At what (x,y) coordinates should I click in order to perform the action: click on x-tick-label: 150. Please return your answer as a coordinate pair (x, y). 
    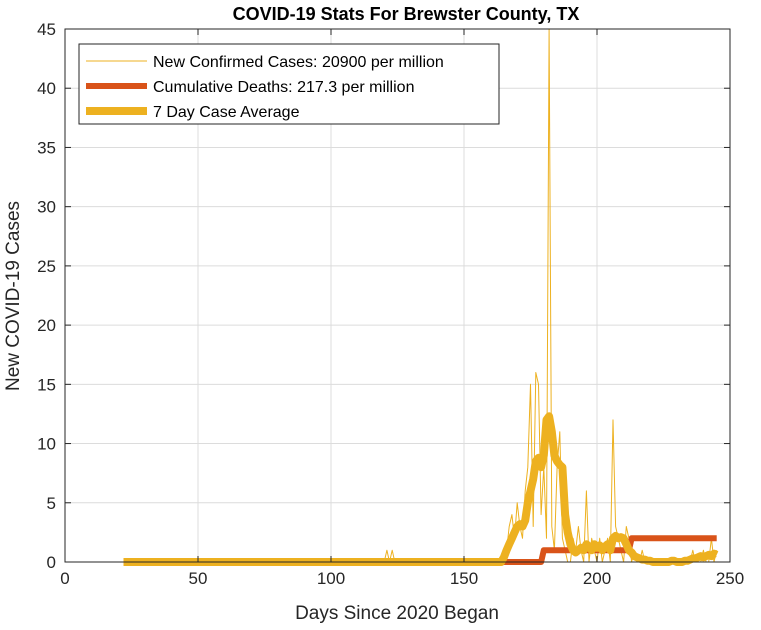
    Looking at the image, I should click on (464, 578).